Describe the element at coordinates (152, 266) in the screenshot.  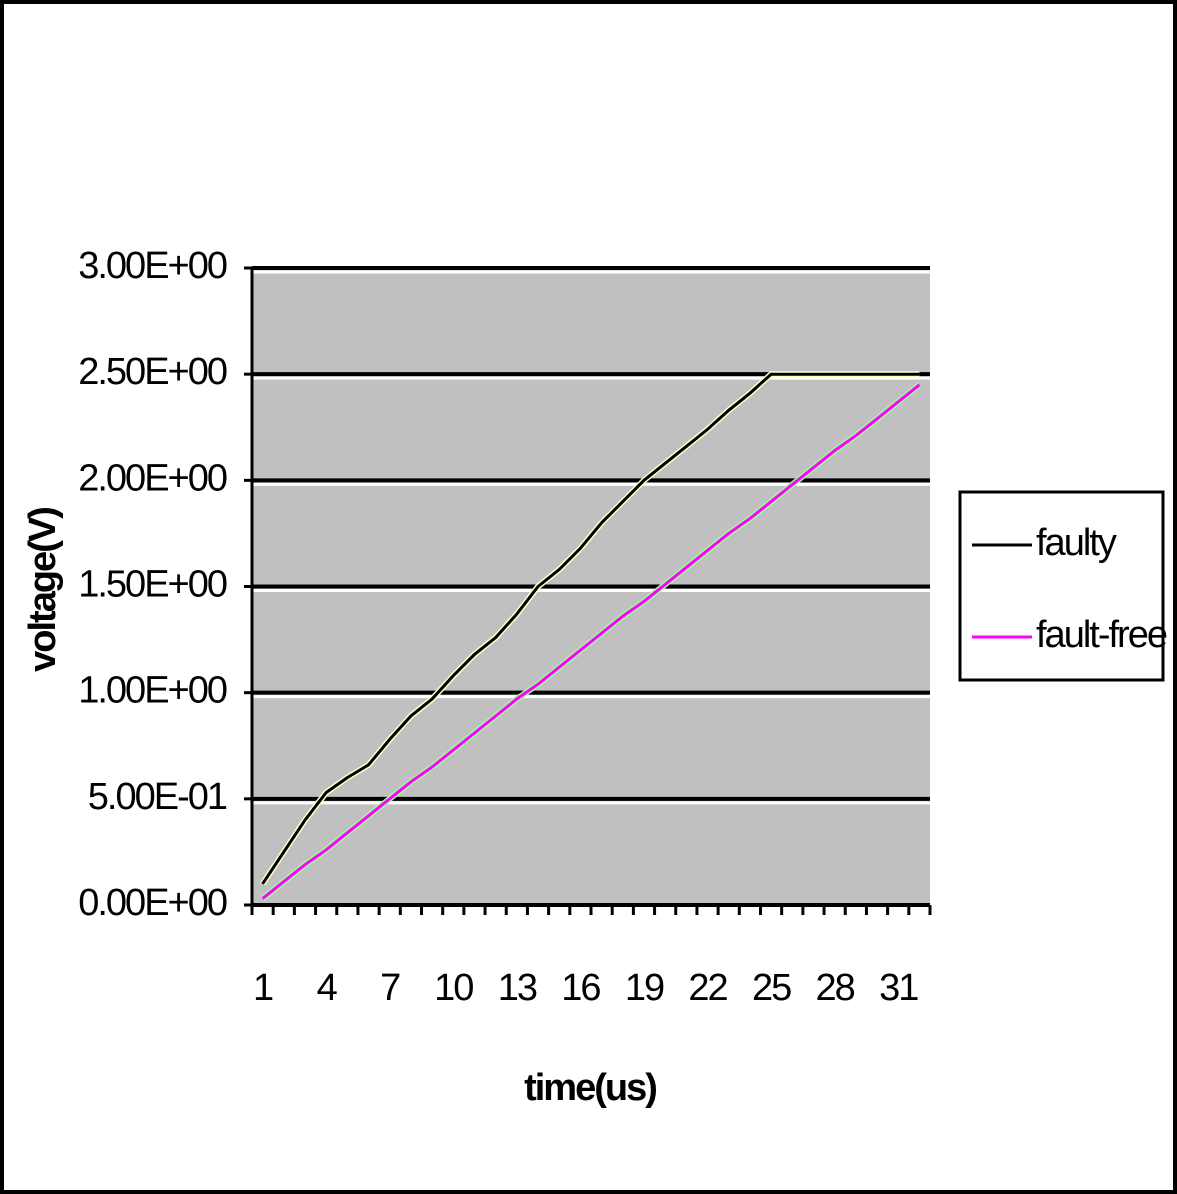
I see `y-tick-label: 3.00E+00` at that location.